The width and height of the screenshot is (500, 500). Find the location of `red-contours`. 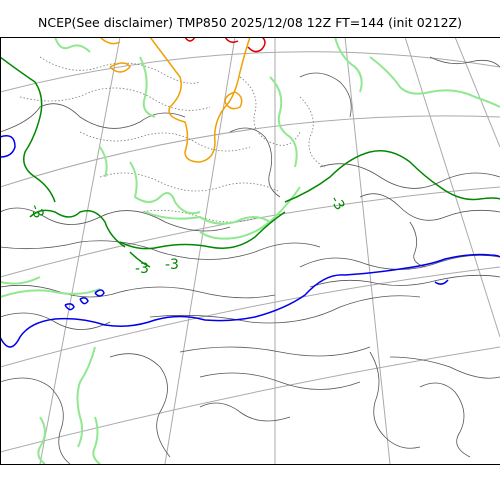

red-contours is located at coordinates (225, 45).